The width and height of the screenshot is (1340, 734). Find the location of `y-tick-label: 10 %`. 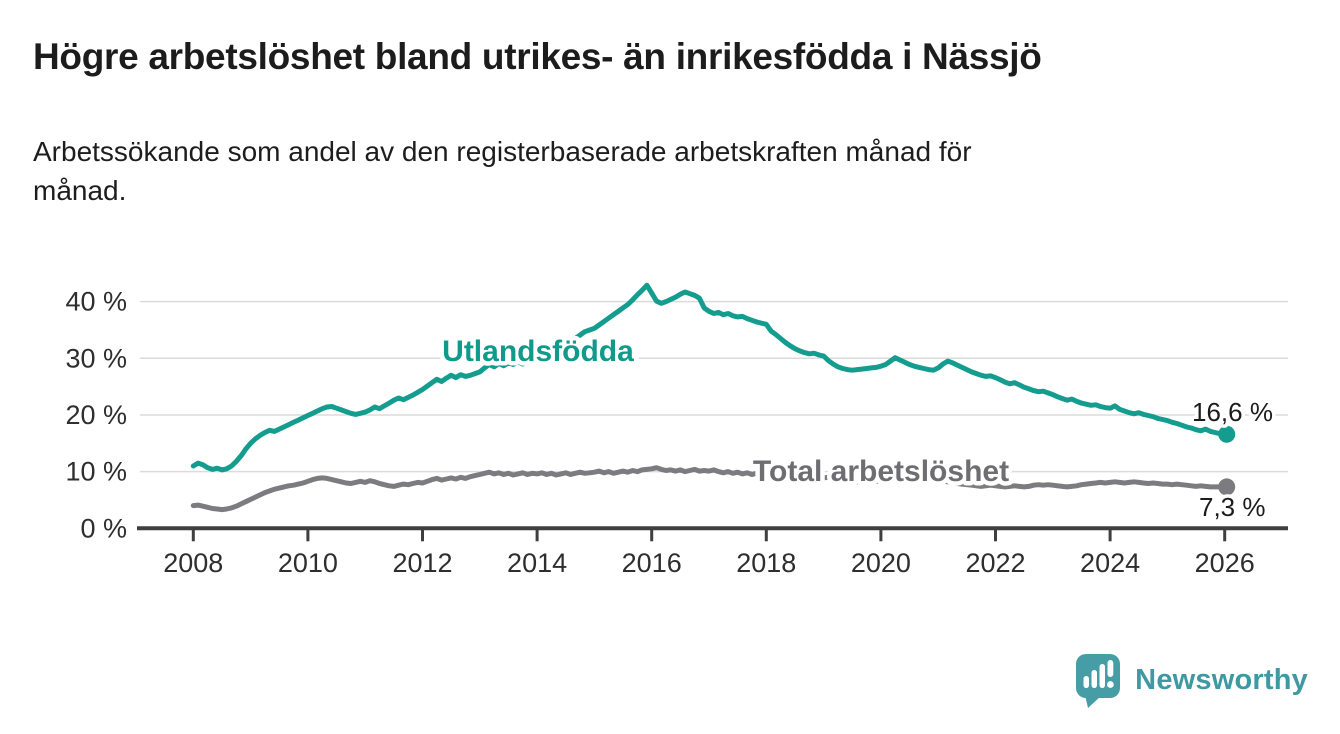

y-tick-label: 10 % is located at coordinates (96, 472).